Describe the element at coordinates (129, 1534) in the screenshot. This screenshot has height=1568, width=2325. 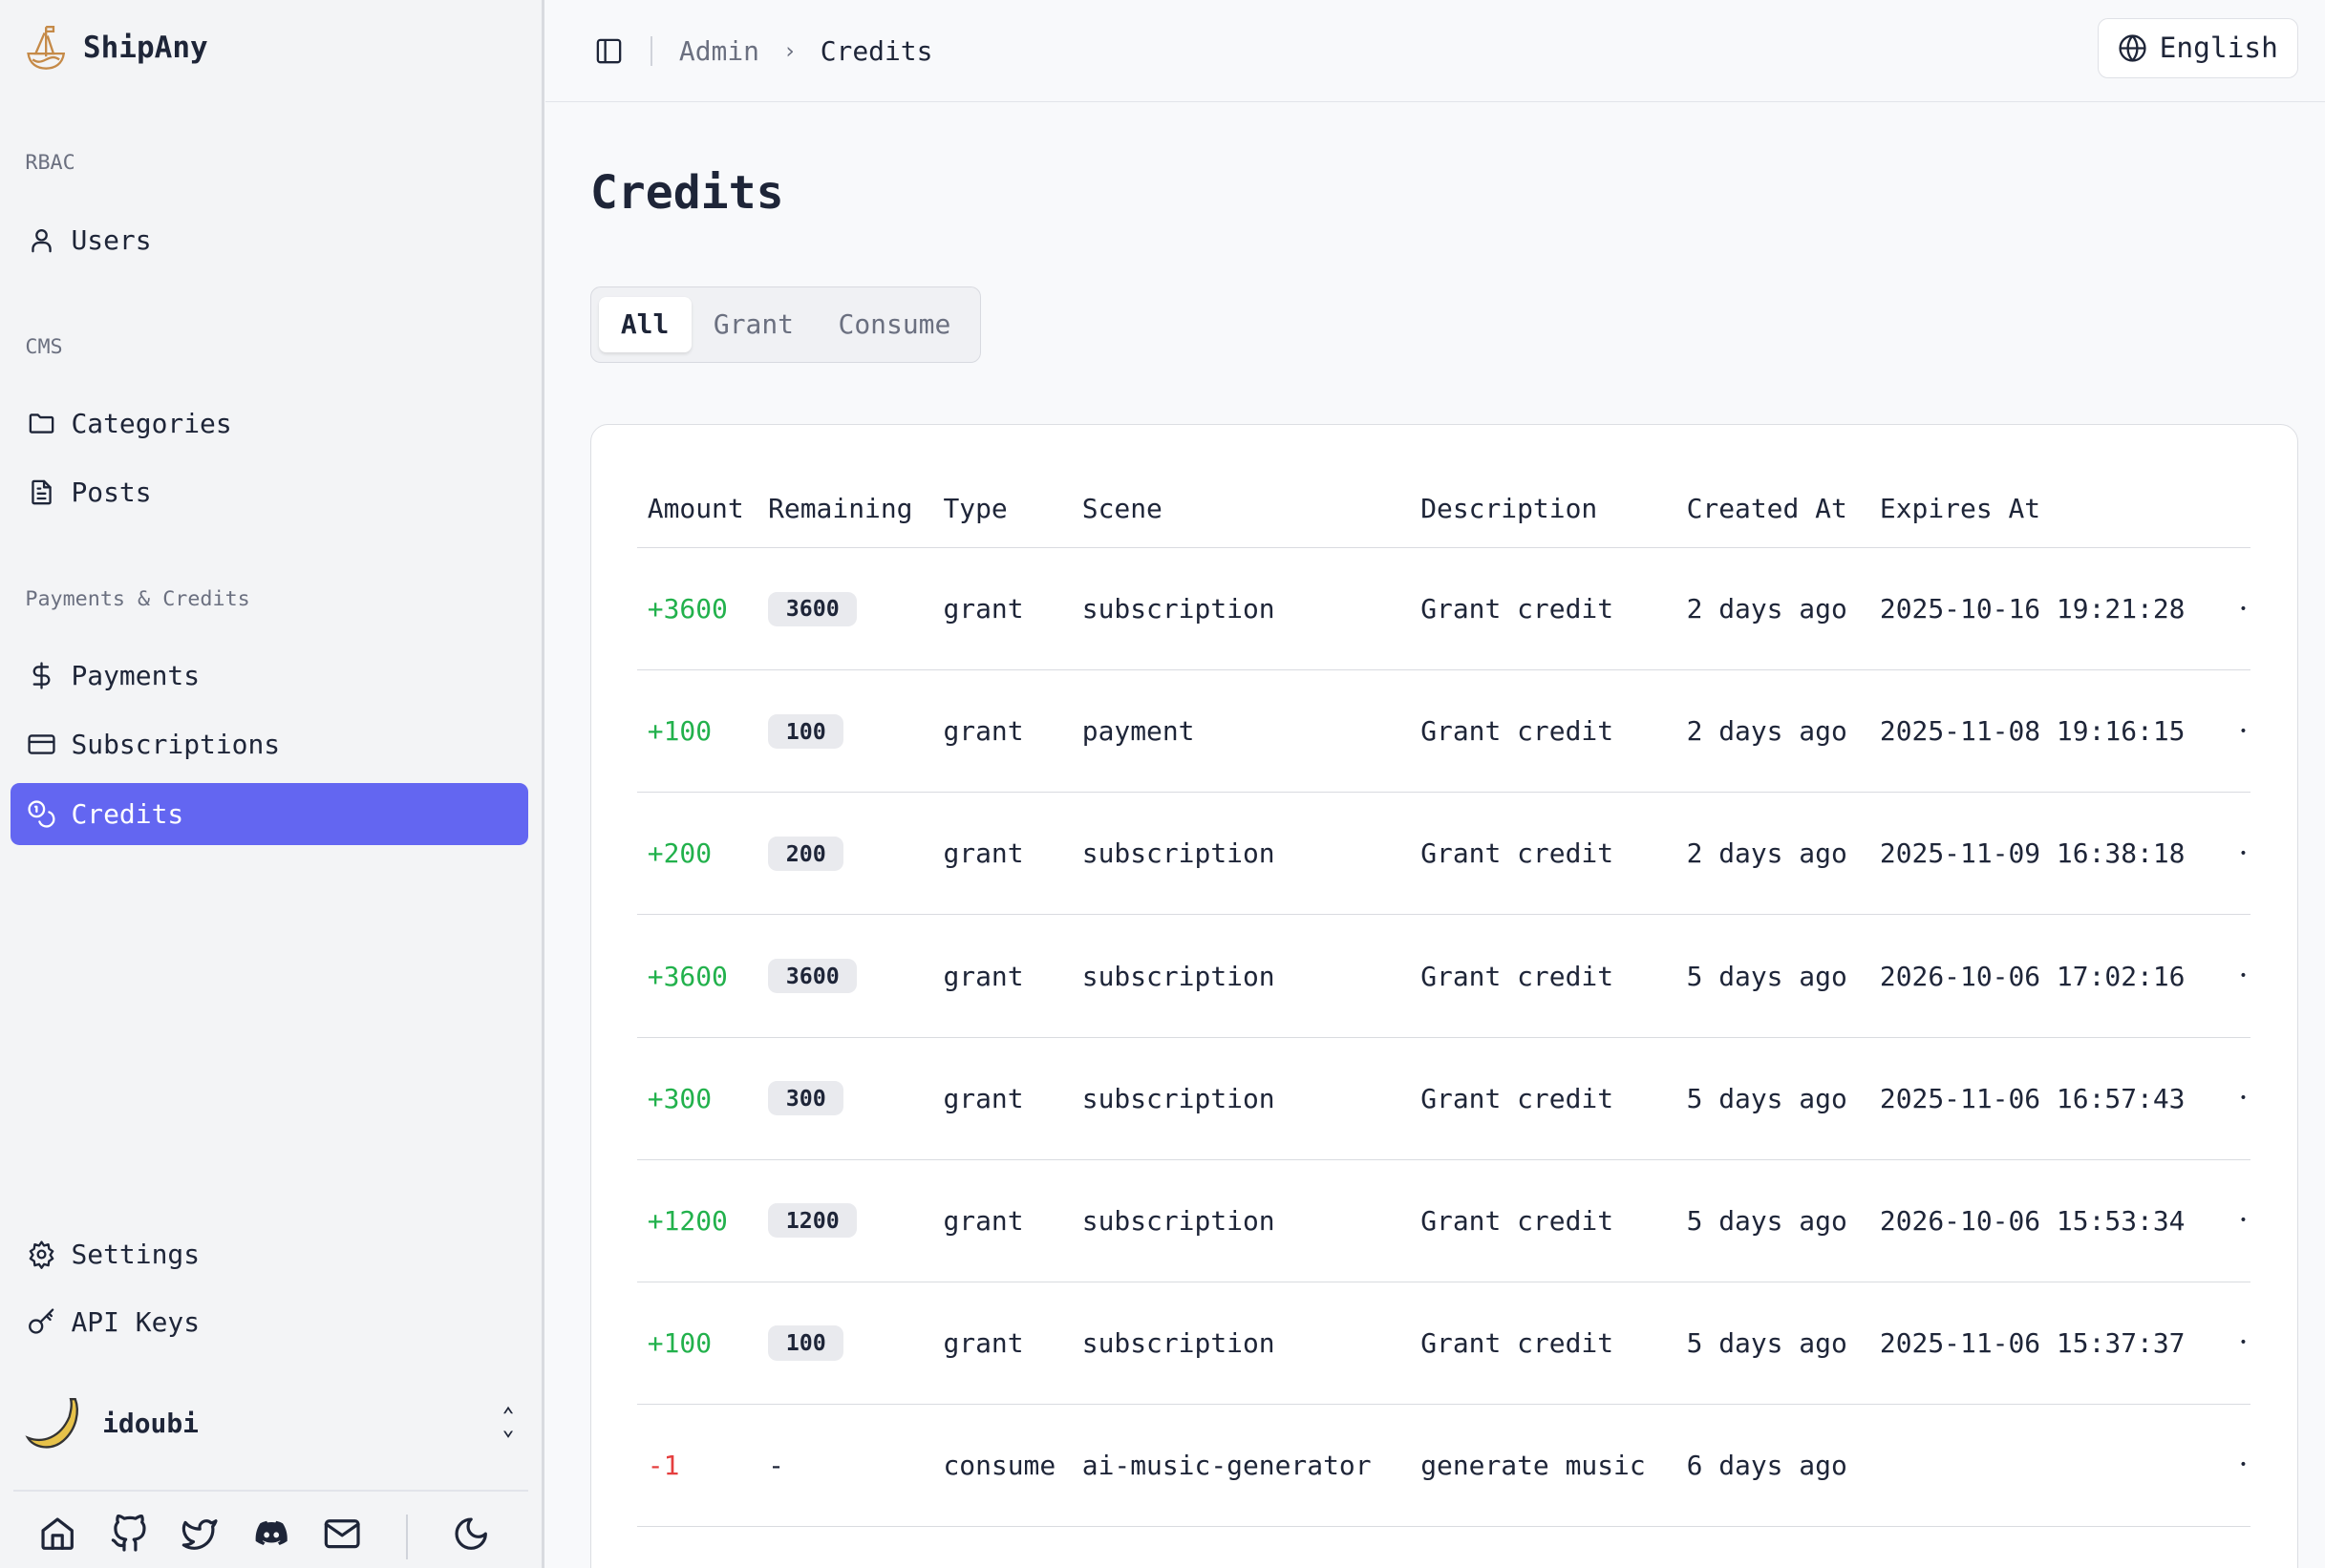
I see `github-icon` at that location.